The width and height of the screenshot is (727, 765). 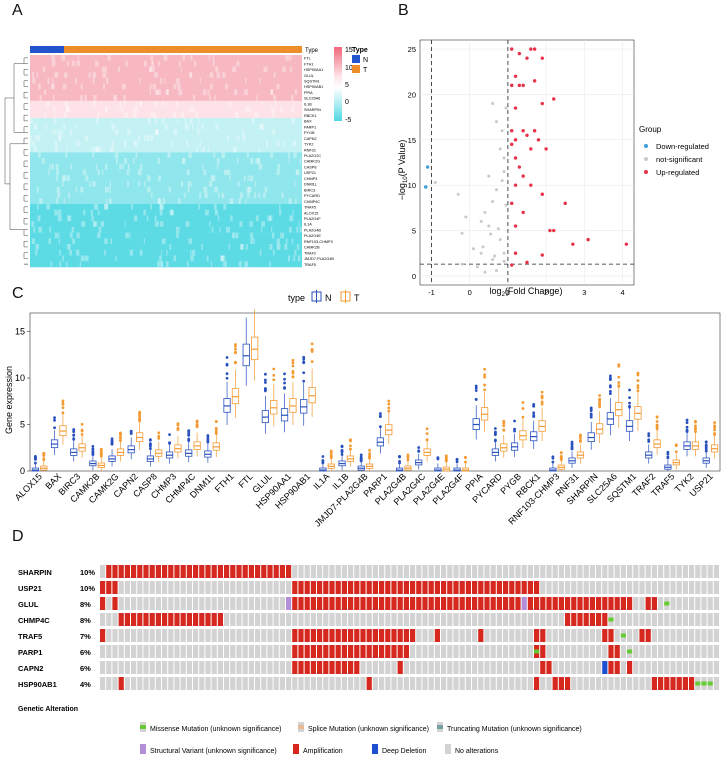 I want to click on volcano-point-ns, so click(x=483, y=247).